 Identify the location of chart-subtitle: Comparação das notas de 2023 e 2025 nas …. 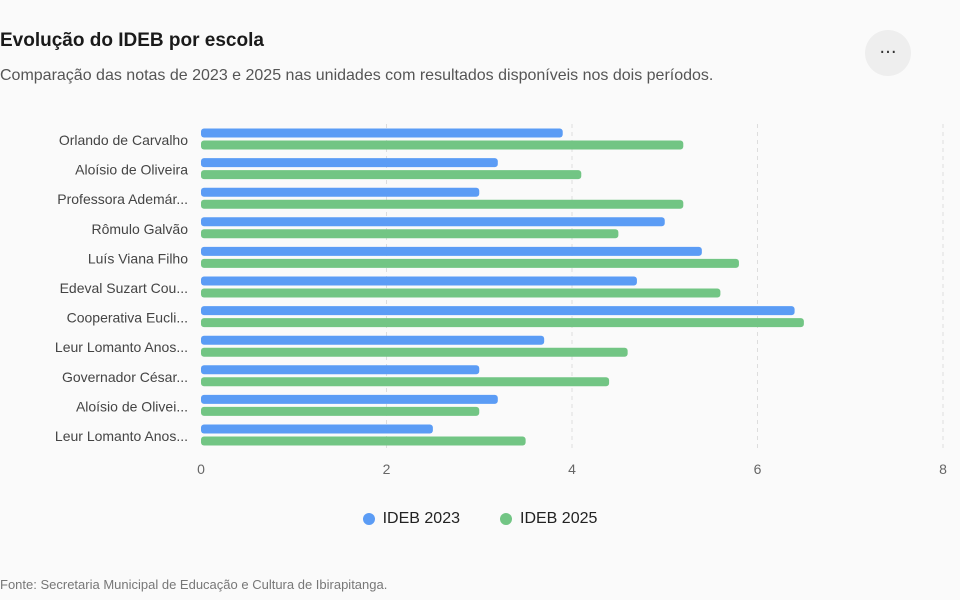
(357, 75).